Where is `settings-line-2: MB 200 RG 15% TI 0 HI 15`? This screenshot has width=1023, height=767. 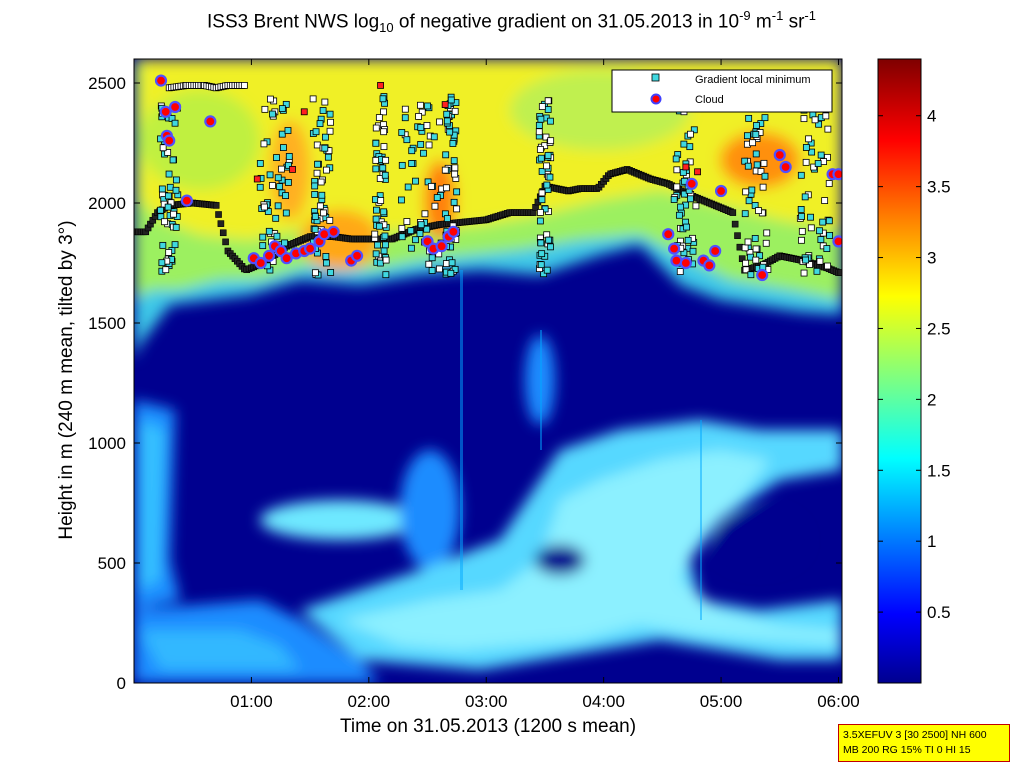
settings-line-2: MB 200 RG 15% TI 0 HI 15 is located at coordinates (907, 750).